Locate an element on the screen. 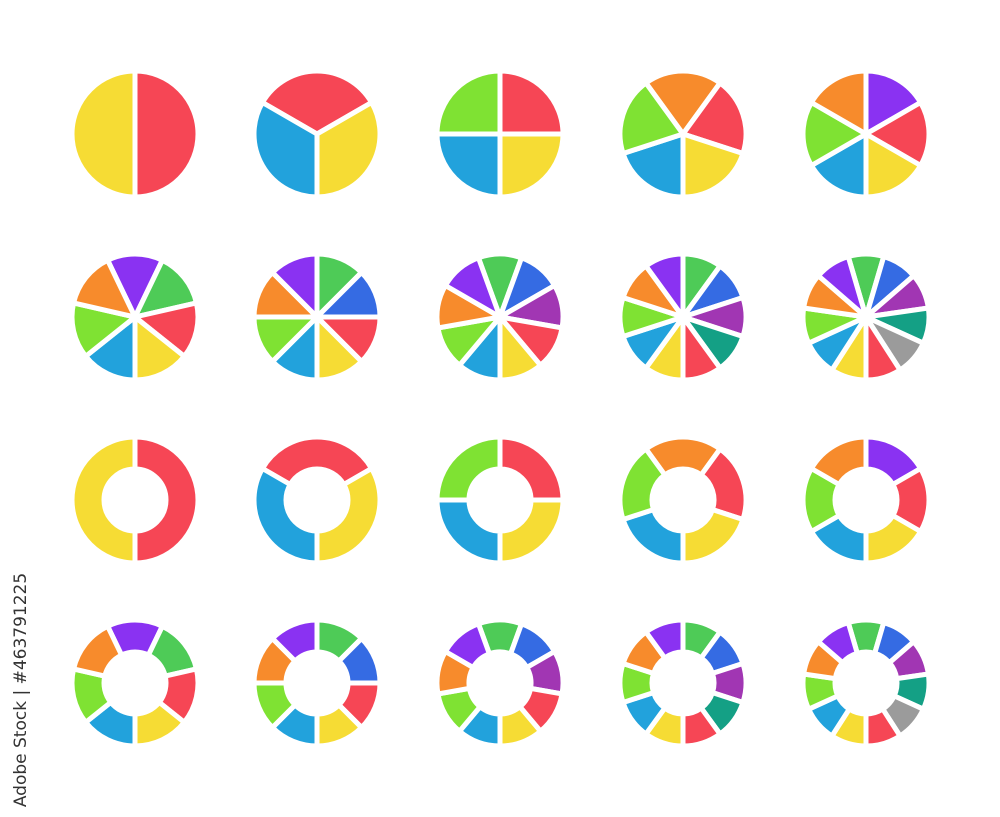 This screenshot has height=817, width=1000. pie-chart-3-slices is located at coordinates (317, 134).